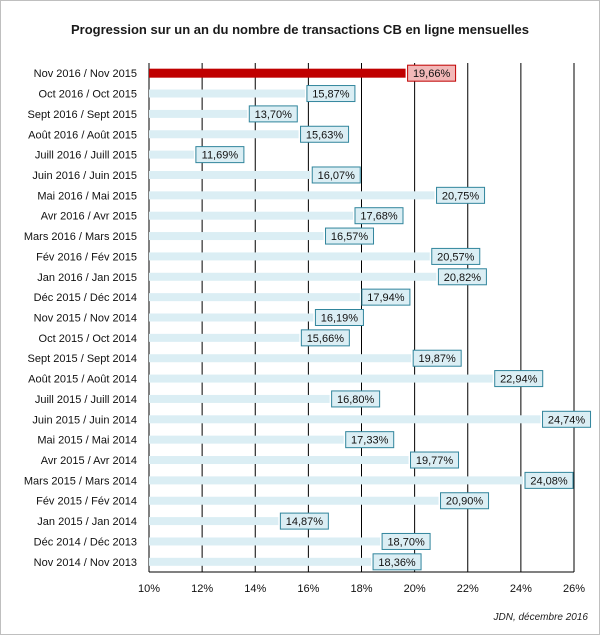 This screenshot has height=635, width=600. What do you see at coordinates (361, 589) in the screenshot?
I see `x-tick-label: 18%` at bounding box center [361, 589].